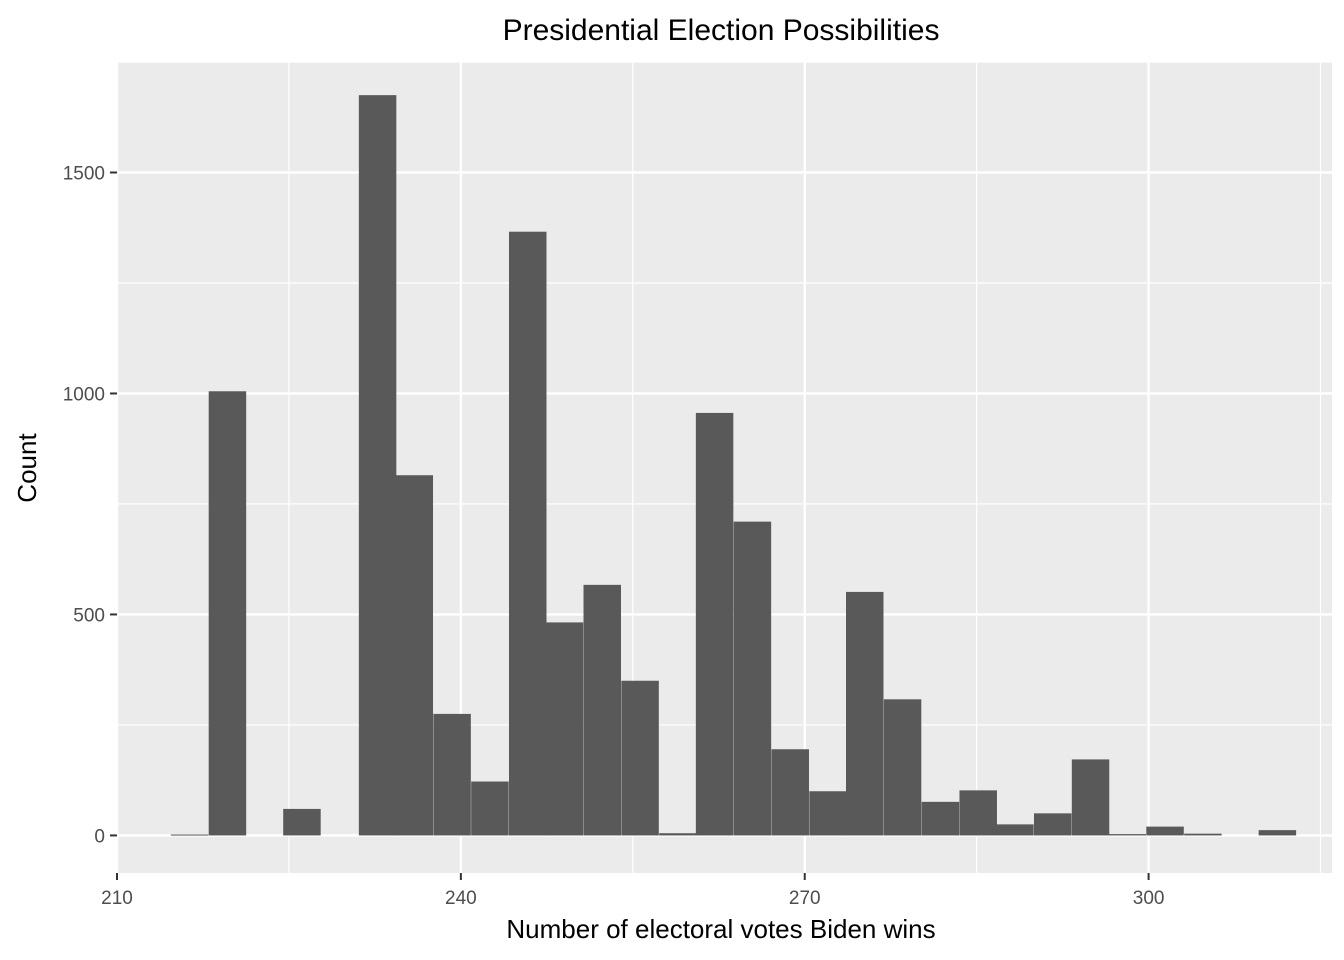 The image size is (1344, 960). What do you see at coordinates (632, 891) in the screenshot?
I see `x-axis: 210 240 270 300` at bounding box center [632, 891].